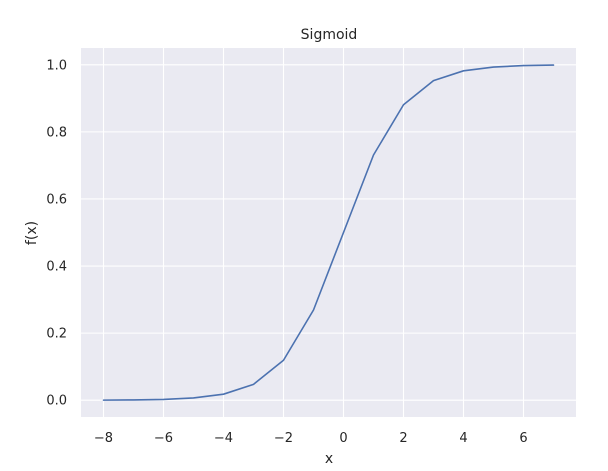 The height and width of the screenshot is (471, 608). I want to click on y-tick-labels: 0.0 0.2 0.4 0.6 0.8 1.0, so click(56, 233).